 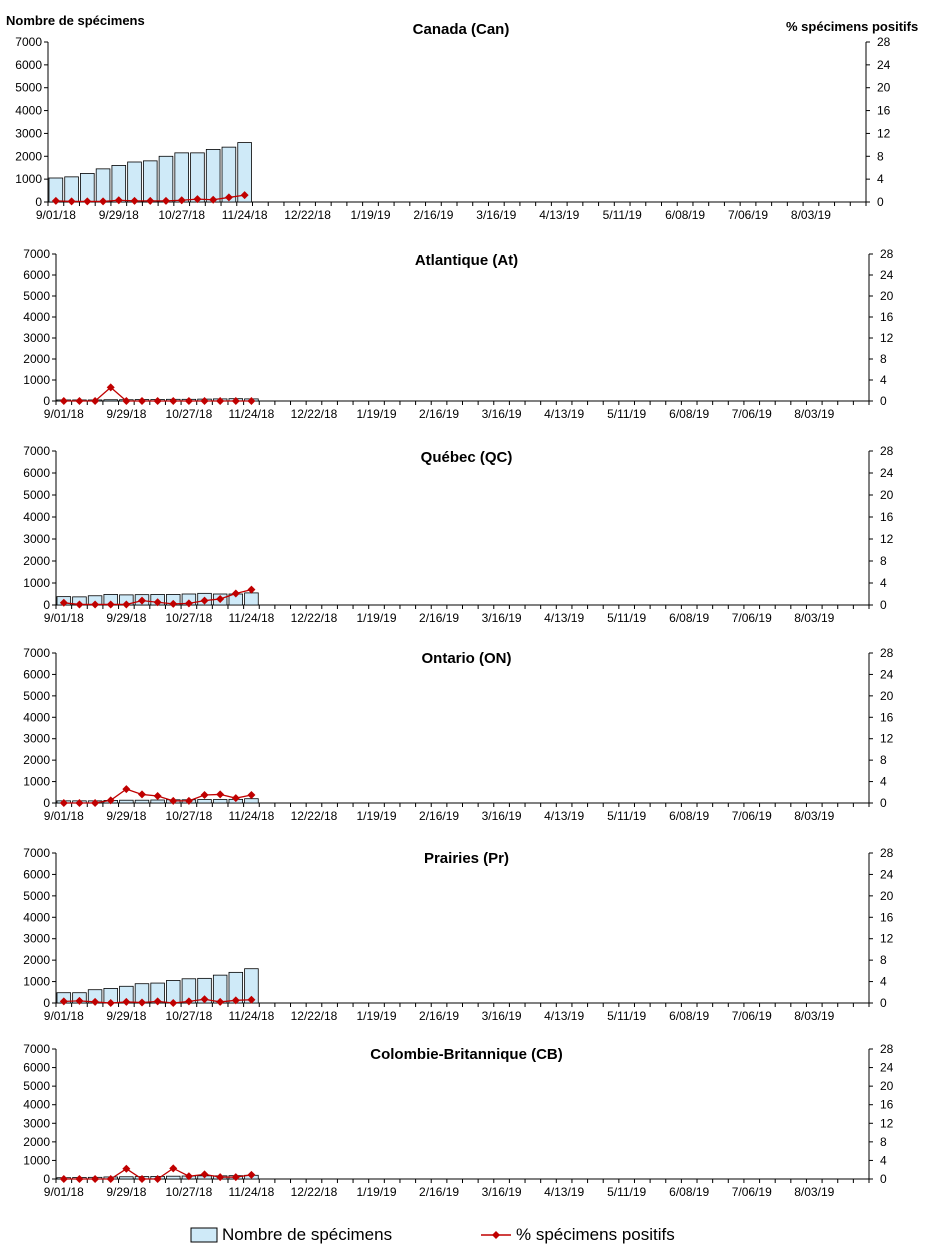 I want to click on chart-title: Atlantique (At), so click(x=466, y=260).